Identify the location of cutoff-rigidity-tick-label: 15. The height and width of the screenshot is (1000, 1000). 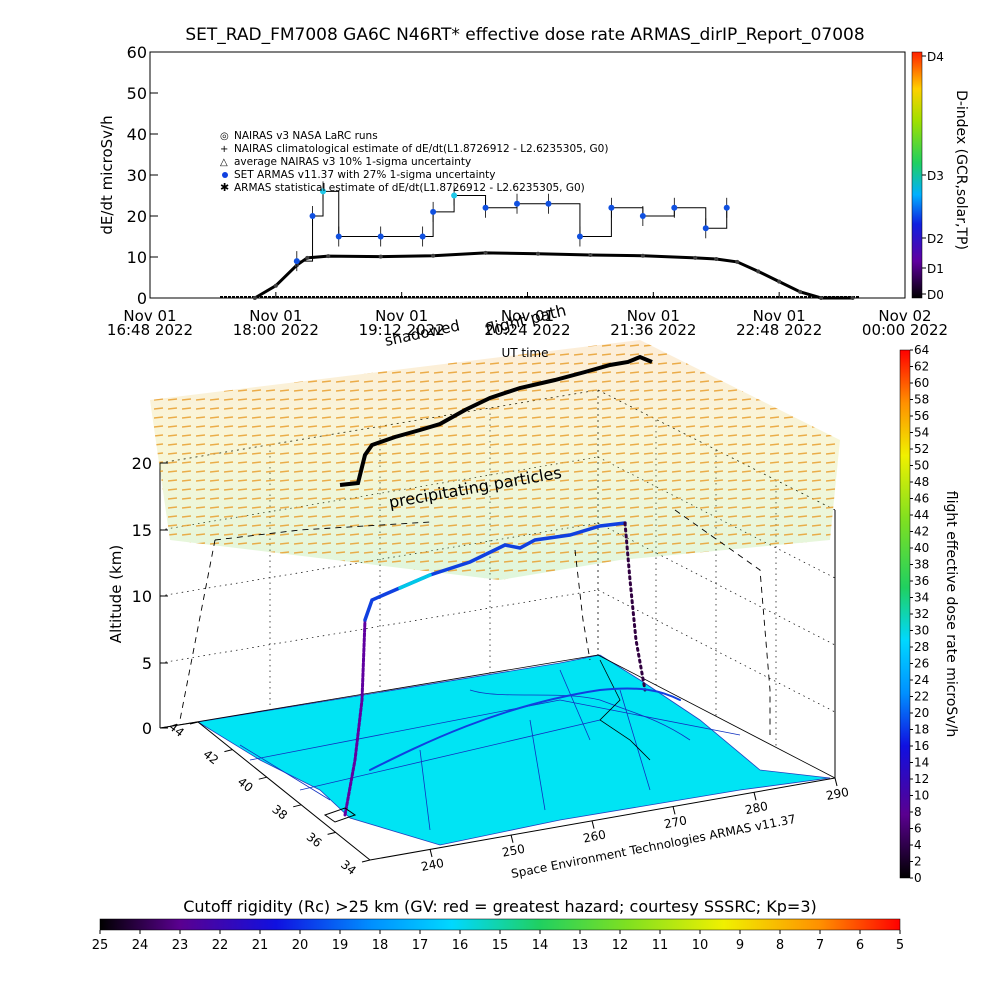
(500, 945).